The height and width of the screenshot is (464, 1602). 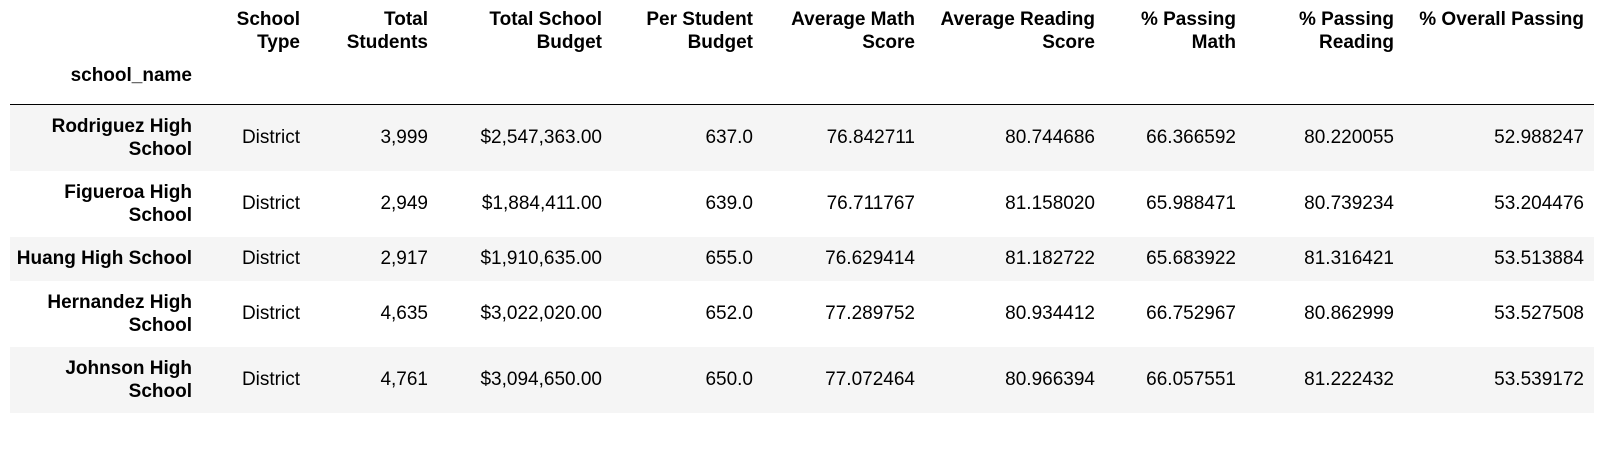 I want to click on cell-per-student-budget: 652.0, so click(x=729, y=313).